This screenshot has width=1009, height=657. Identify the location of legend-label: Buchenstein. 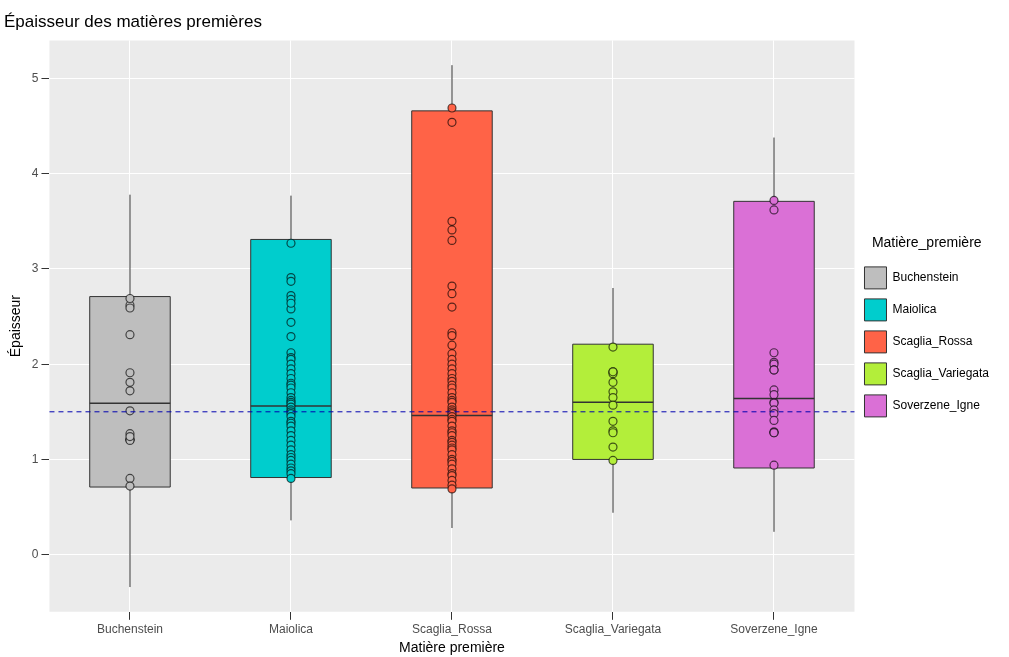
(925, 277).